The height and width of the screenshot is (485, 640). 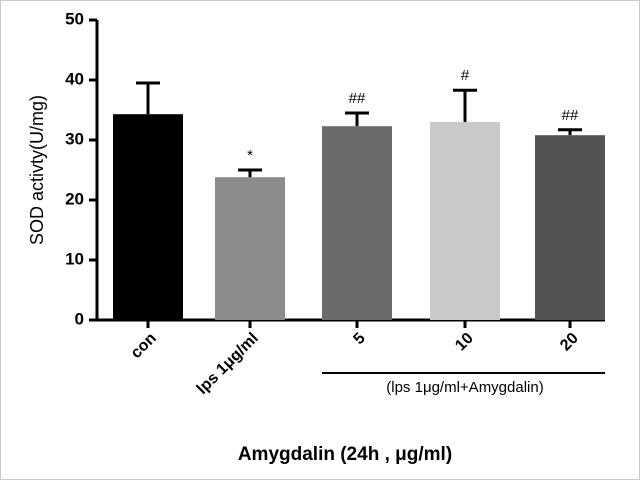 What do you see at coordinates (74, 78) in the screenshot?
I see `y-tick-label: 40` at bounding box center [74, 78].